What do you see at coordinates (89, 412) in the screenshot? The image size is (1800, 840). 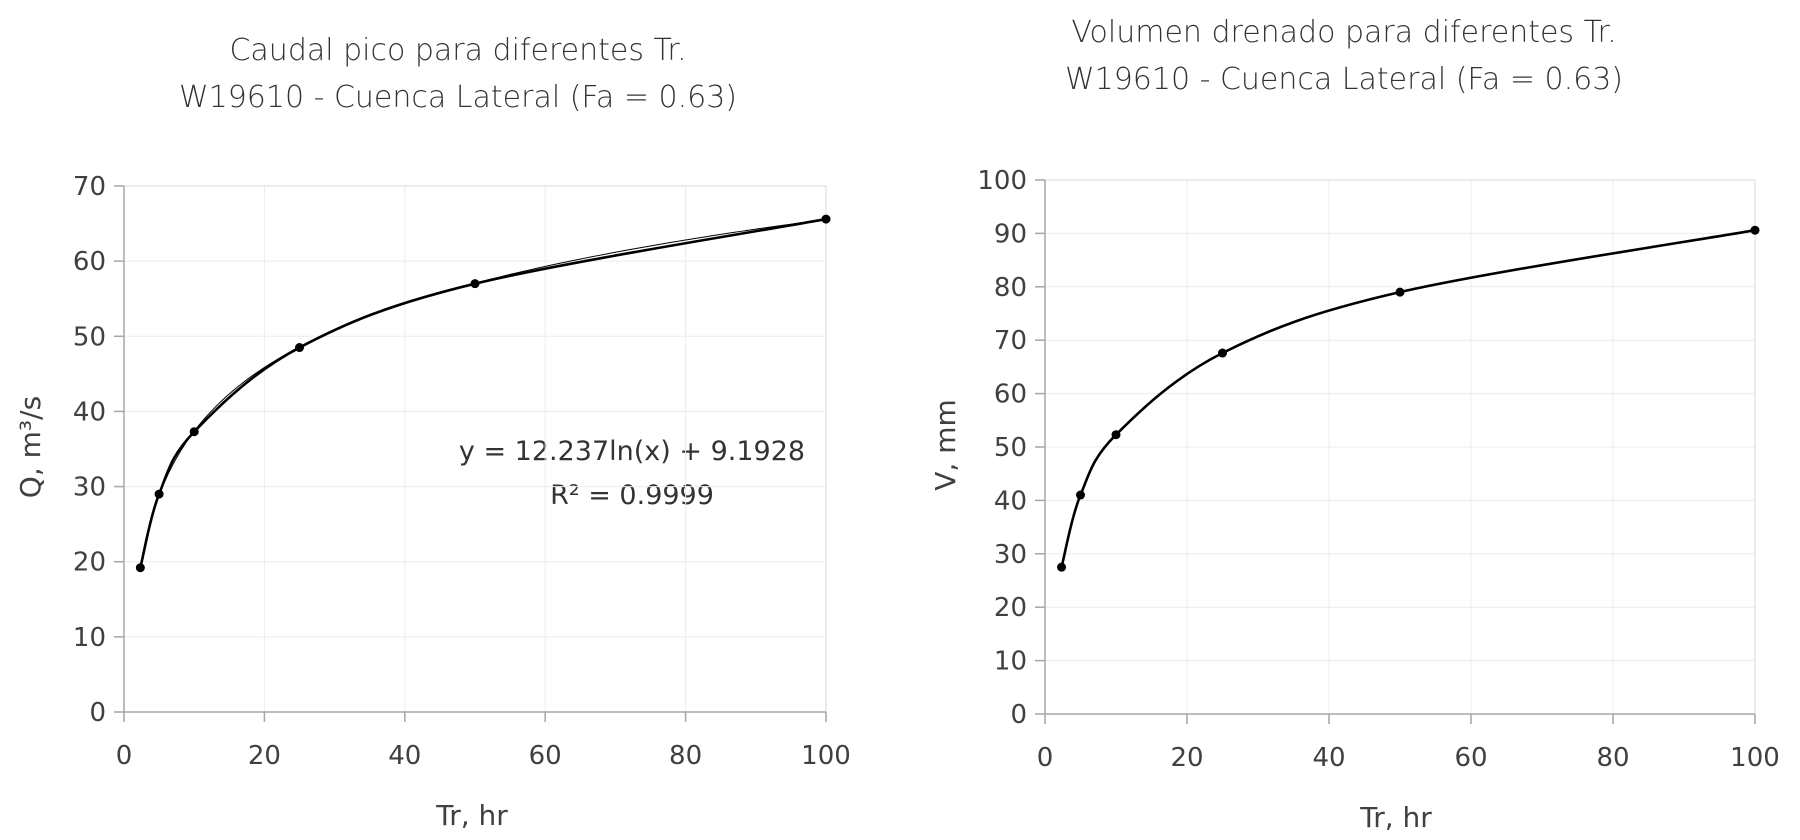 I see `left-y-tick-label: 40` at bounding box center [89, 412].